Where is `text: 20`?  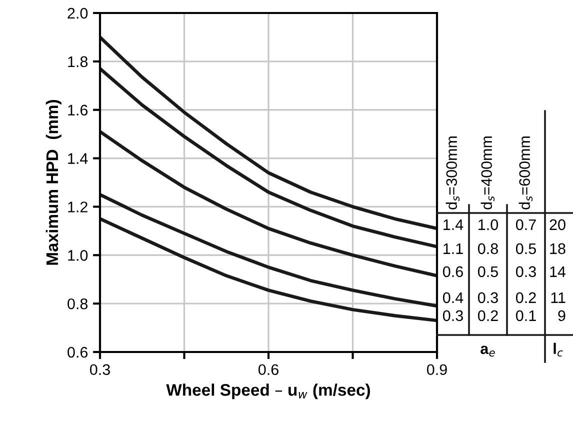 text: 20 is located at coordinates (558, 224).